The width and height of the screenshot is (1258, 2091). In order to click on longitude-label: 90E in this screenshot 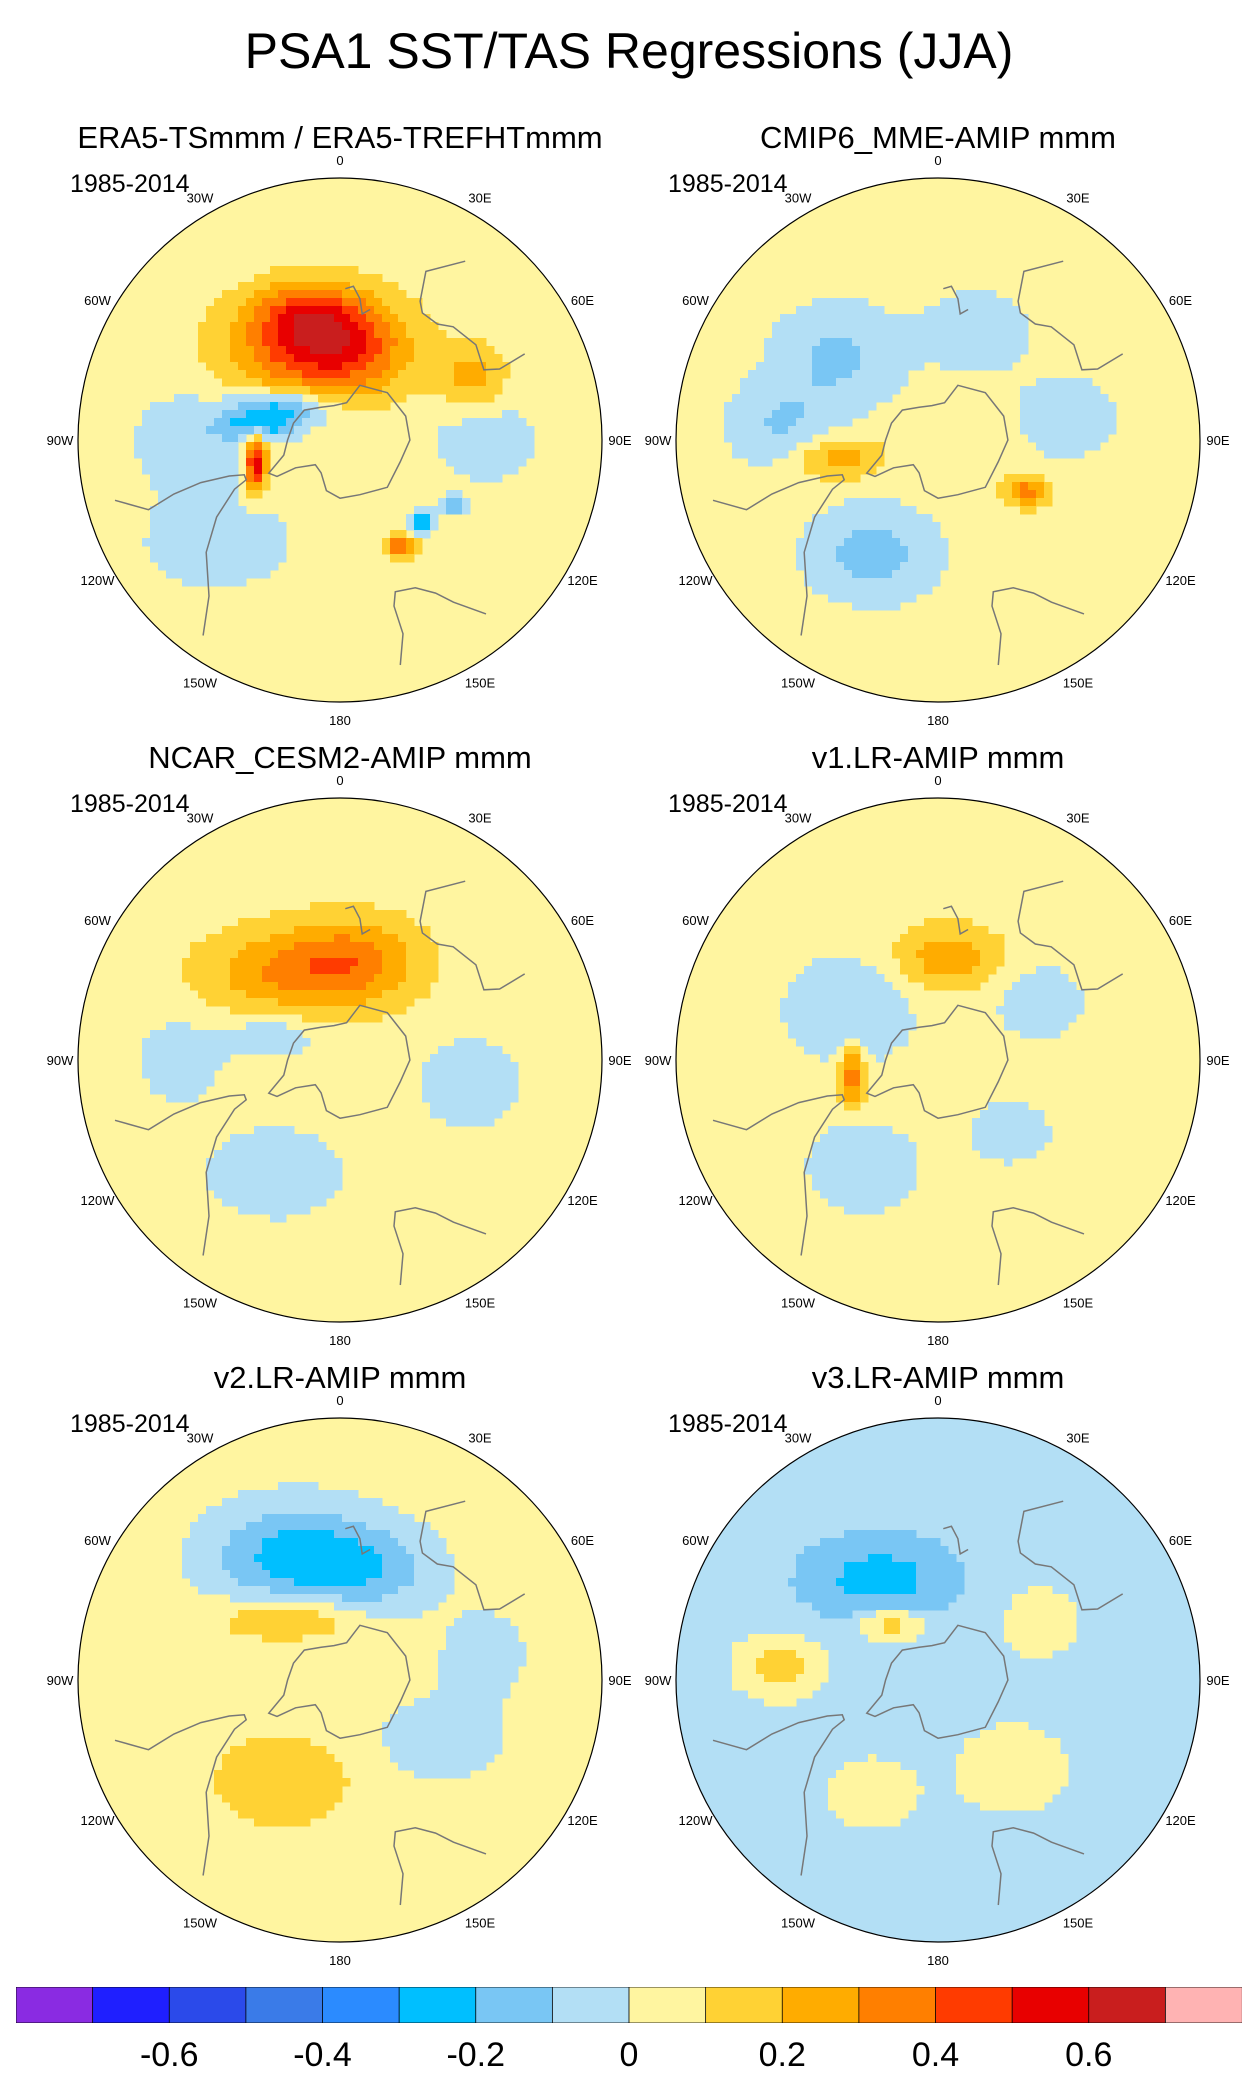, I will do `click(619, 440)`.